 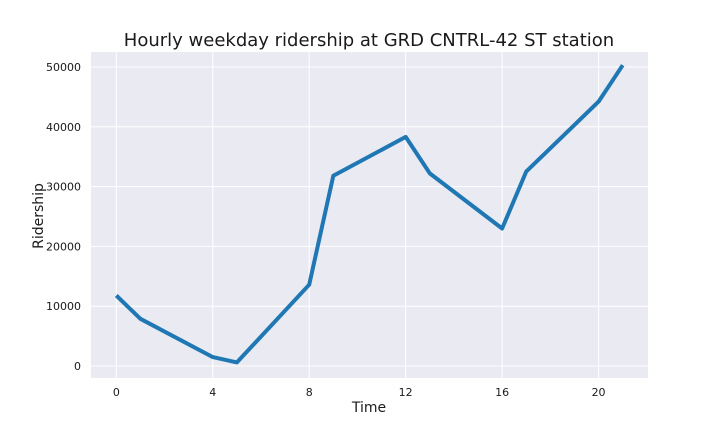 What do you see at coordinates (63, 246) in the screenshot?
I see `y-tick-label: 20000` at bounding box center [63, 246].